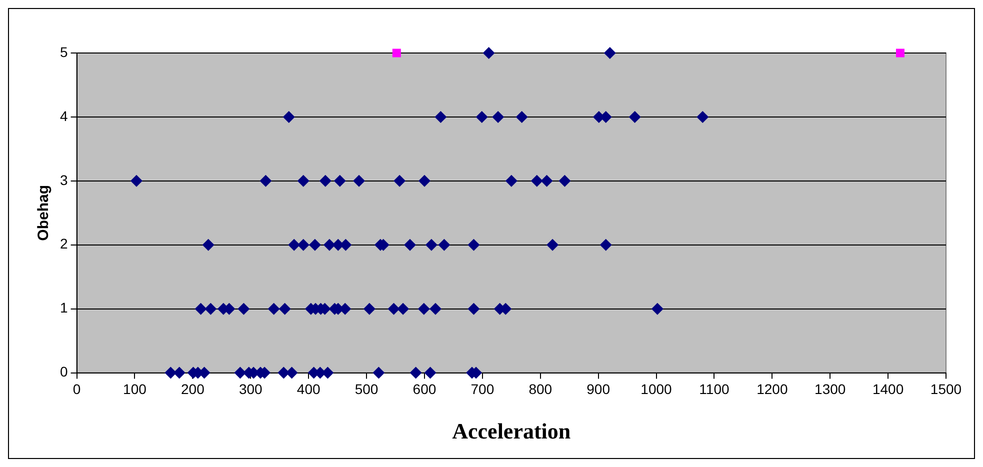 Image resolution: width=983 pixels, height=467 pixels. What do you see at coordinates (366, 389) in the screenshot?
I see `x-tick-label: 500` at bounding box center [366, 389].